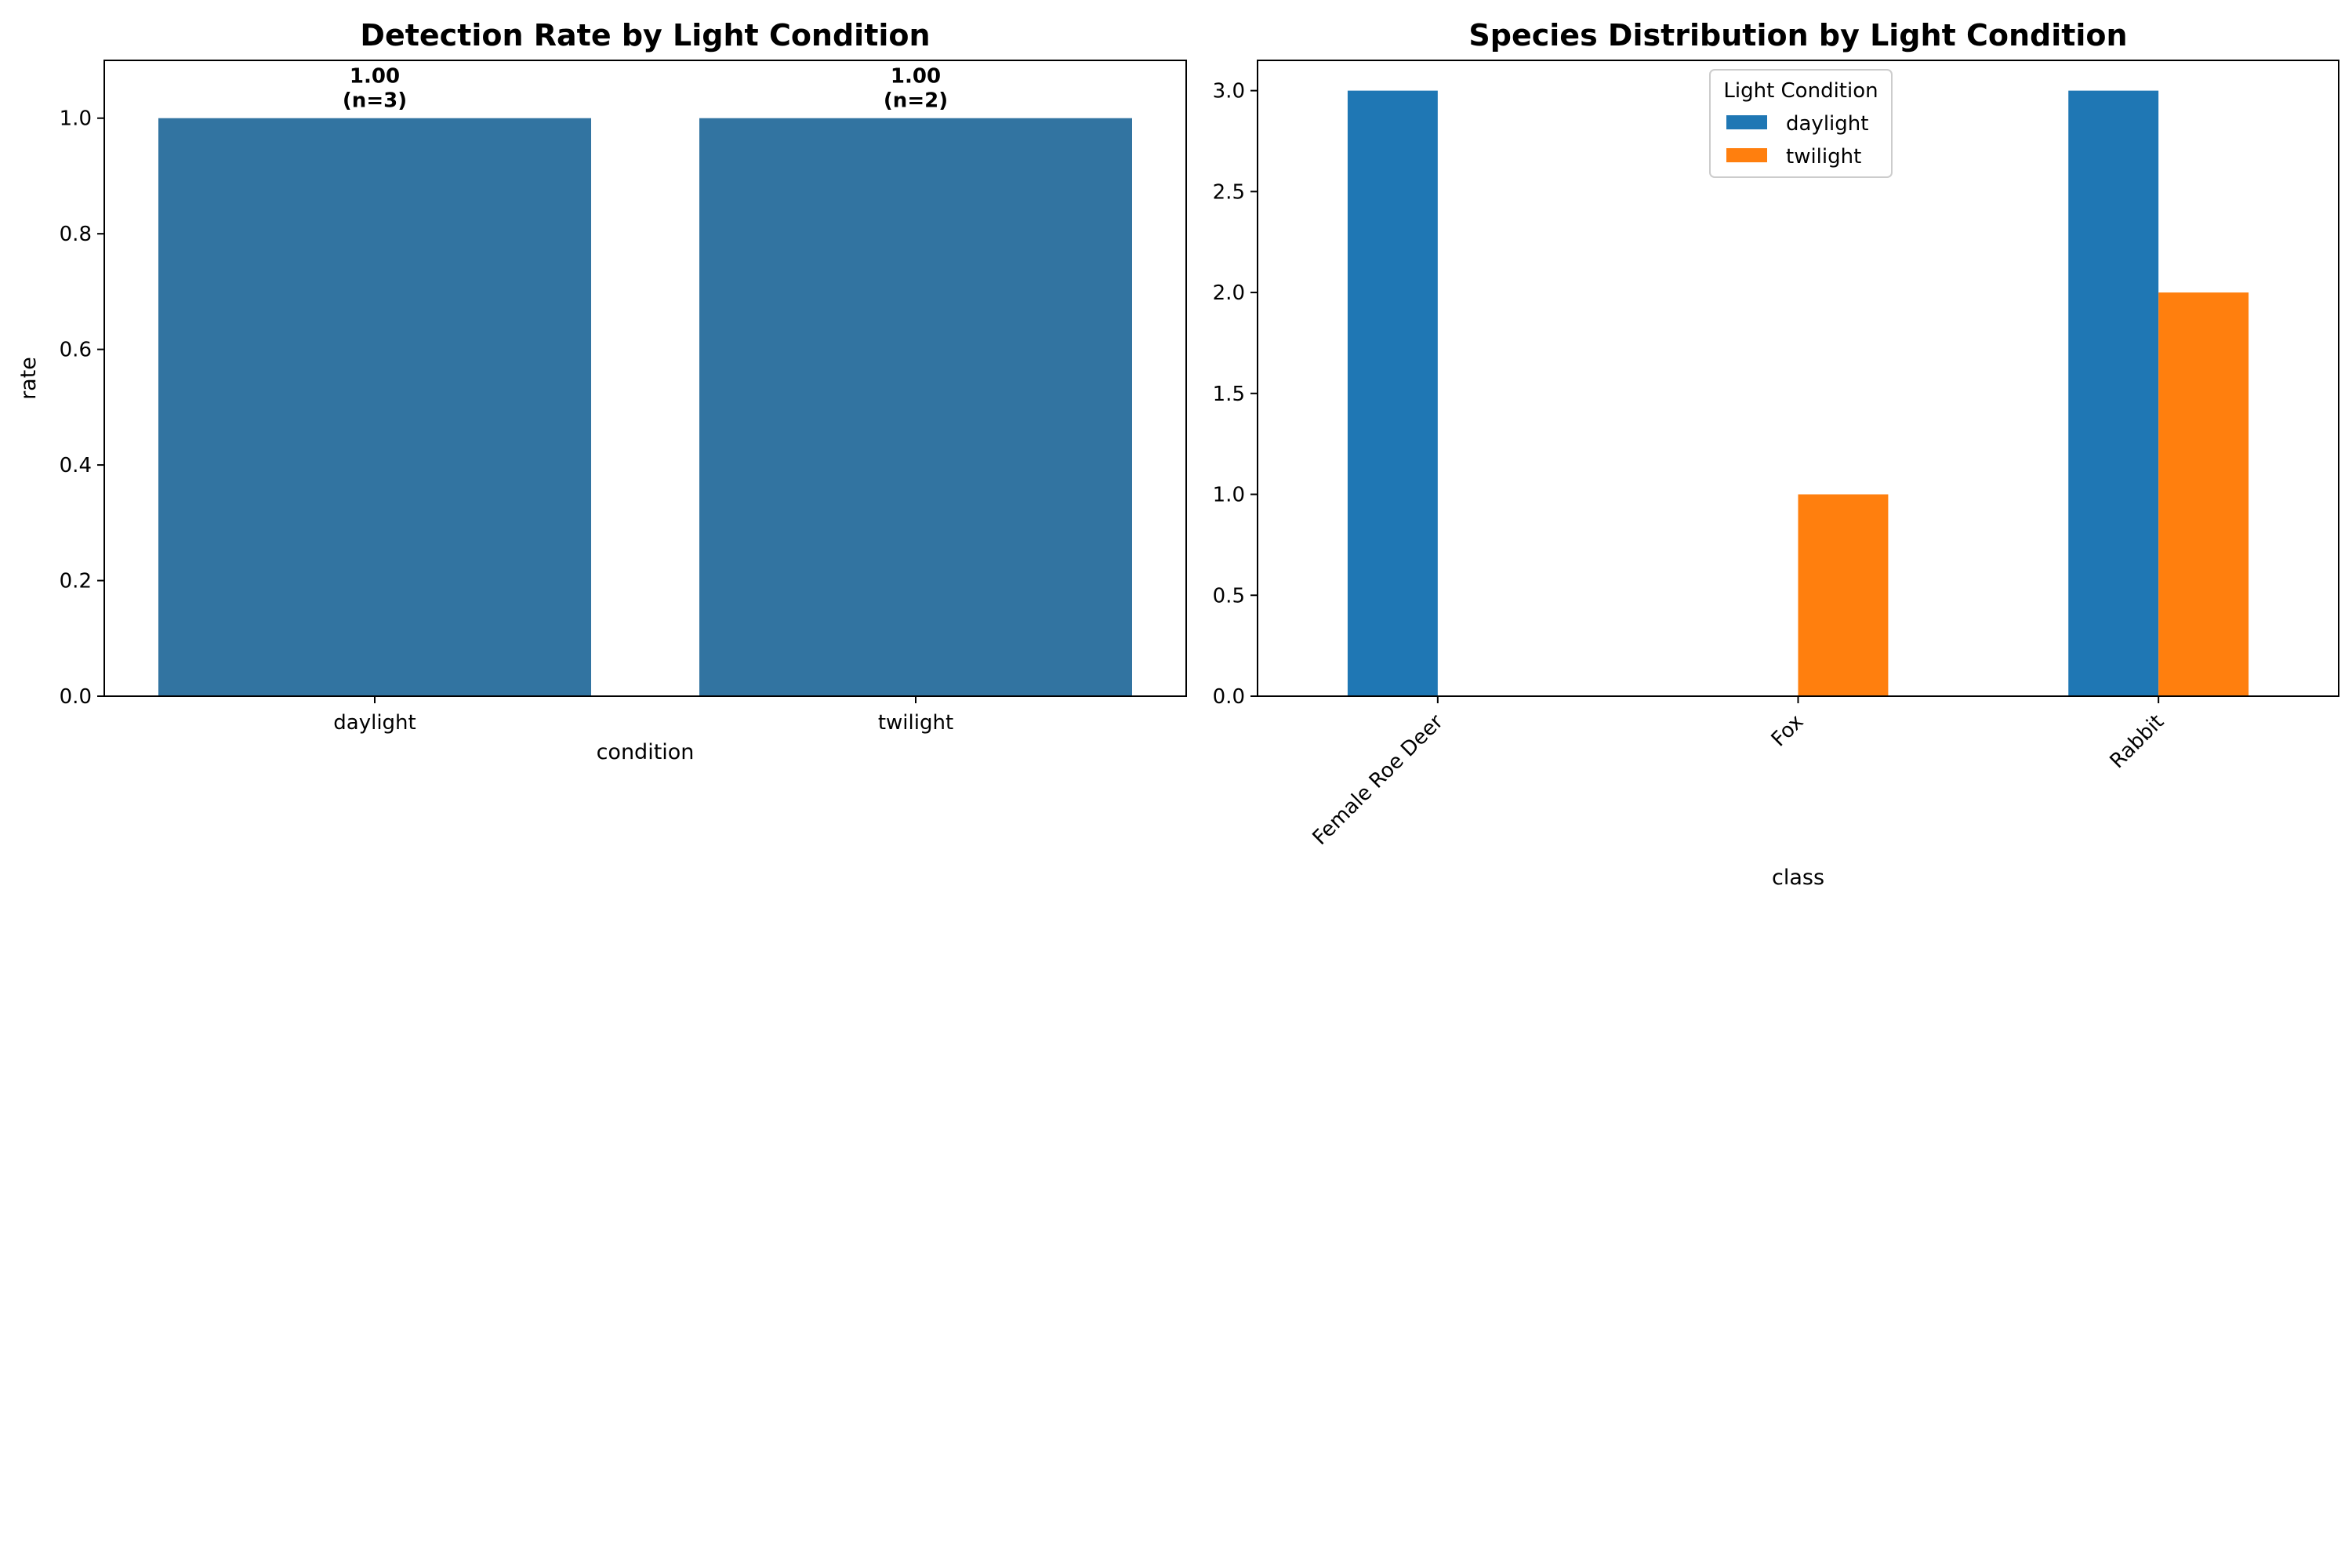 The width and height of the screenshot is (2352, 1568). I want to click on chart1-y-axis-label: rate, so click(28, 378).